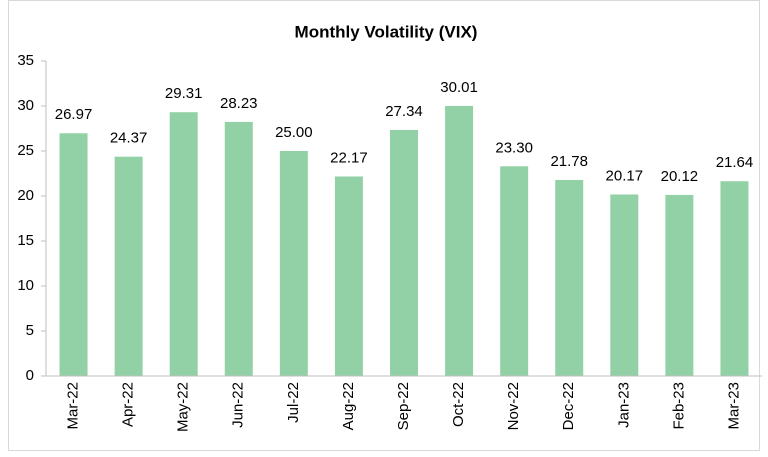  I want to click on x-tick-label: Aug-22, so click(348, 406).